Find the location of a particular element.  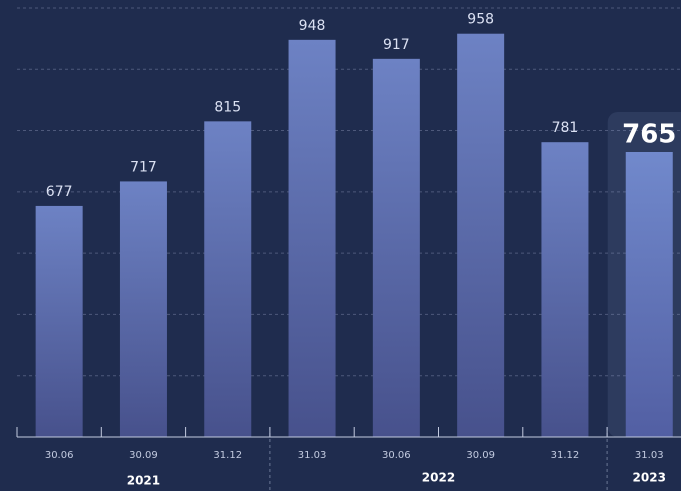

value-label: 781 is located at coordinates (565, 128).